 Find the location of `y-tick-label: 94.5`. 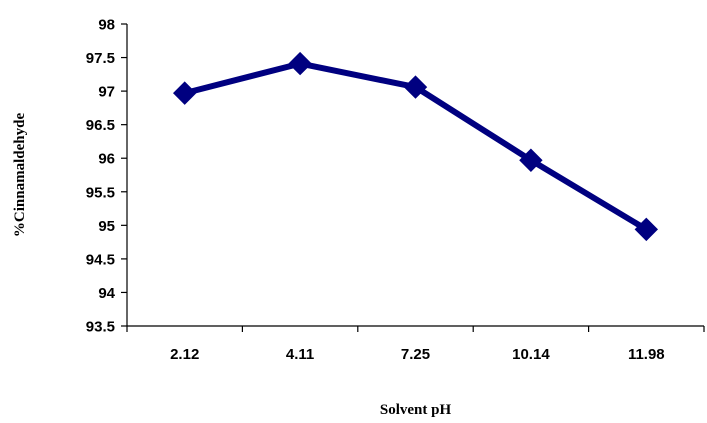

y-tick-label: 94.5 is located at coordinates (100, 259).